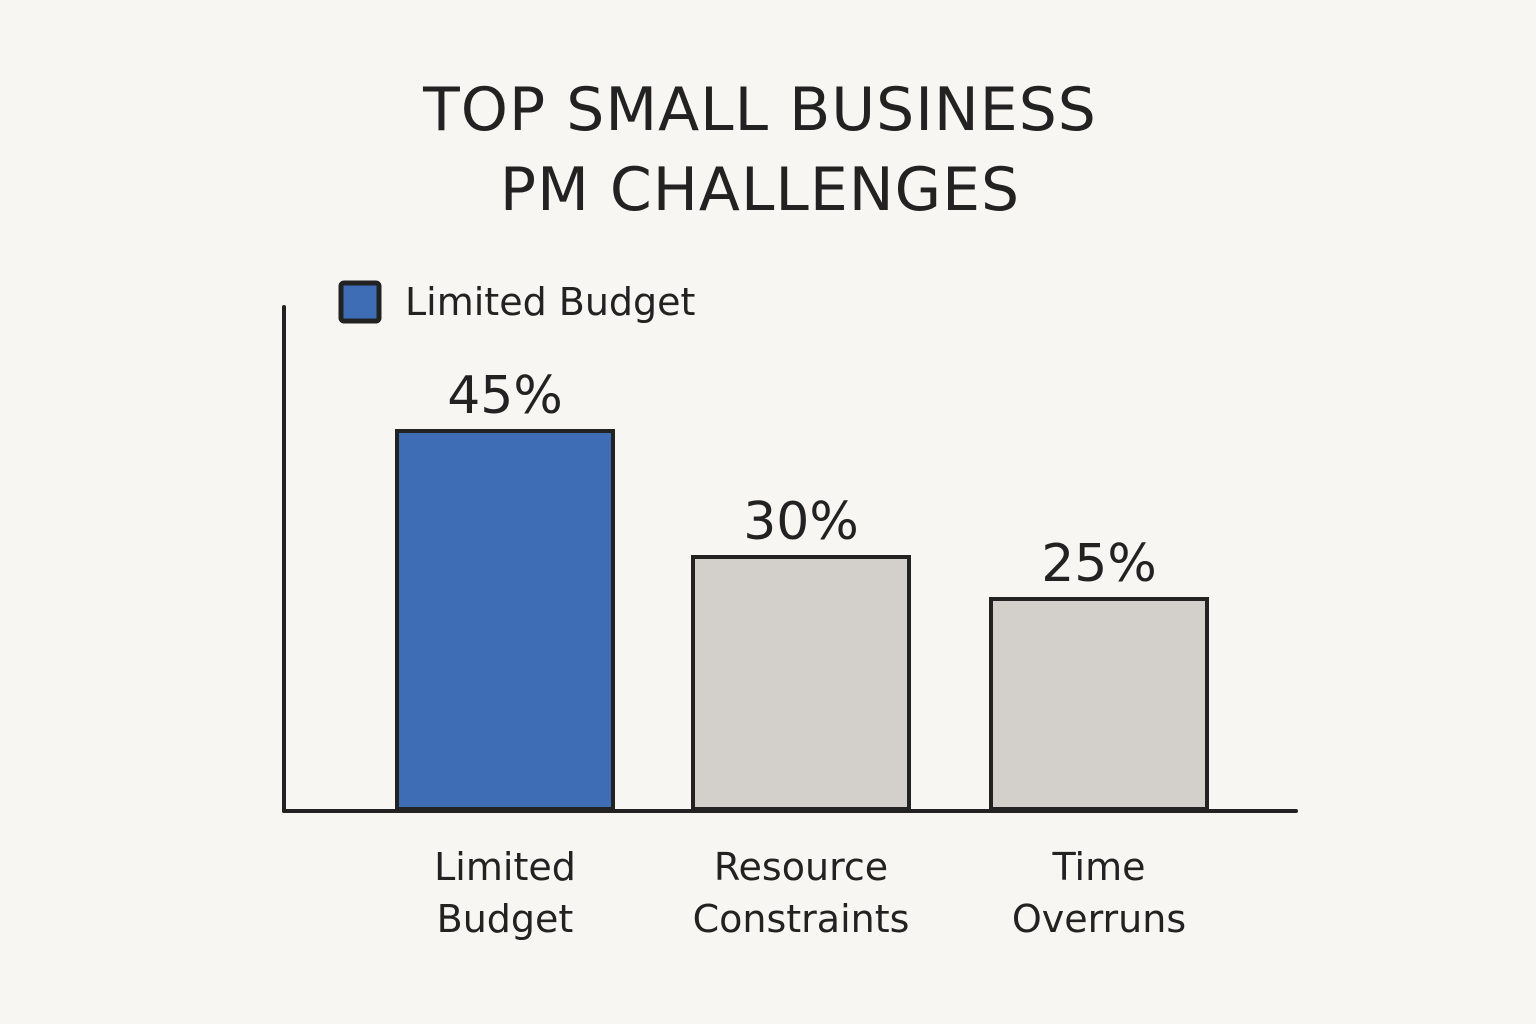 The width and height of the screenshot is (1536, 1024). What do you see at coordinates (505, 867) in the screenshot?
I see `category-label-0-line-0: Limited` at bounding box center [505, 867].